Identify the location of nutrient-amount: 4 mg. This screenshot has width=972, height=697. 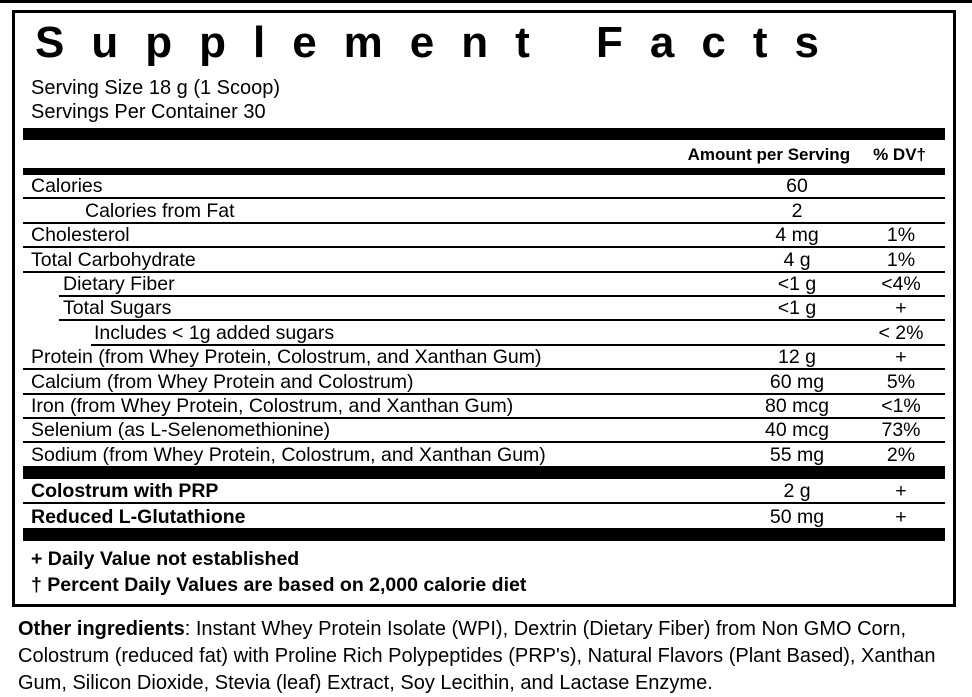
(797, 235).